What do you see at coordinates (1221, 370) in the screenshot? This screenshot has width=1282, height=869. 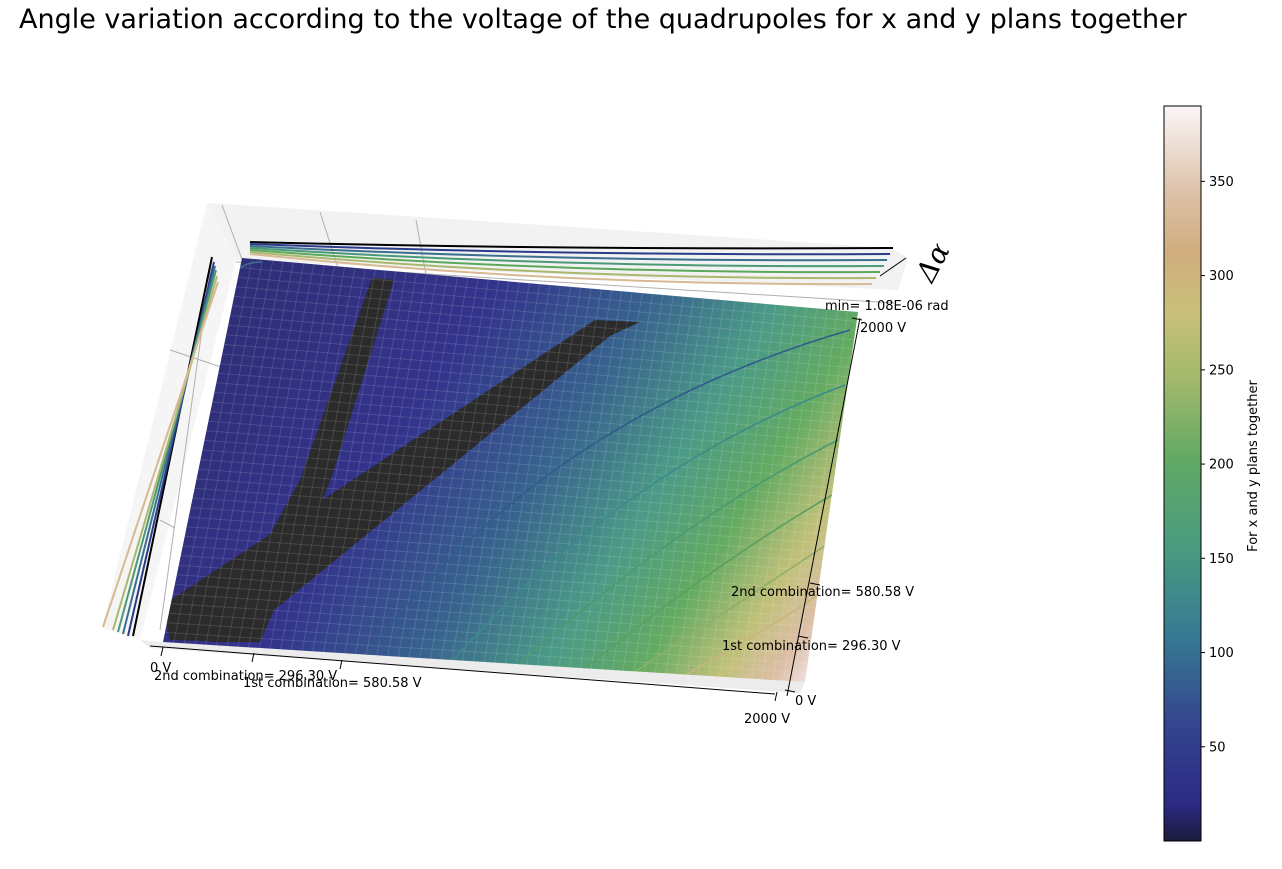 I see `colorbar-tick-label: 250` at bounding box center [1221, 370].